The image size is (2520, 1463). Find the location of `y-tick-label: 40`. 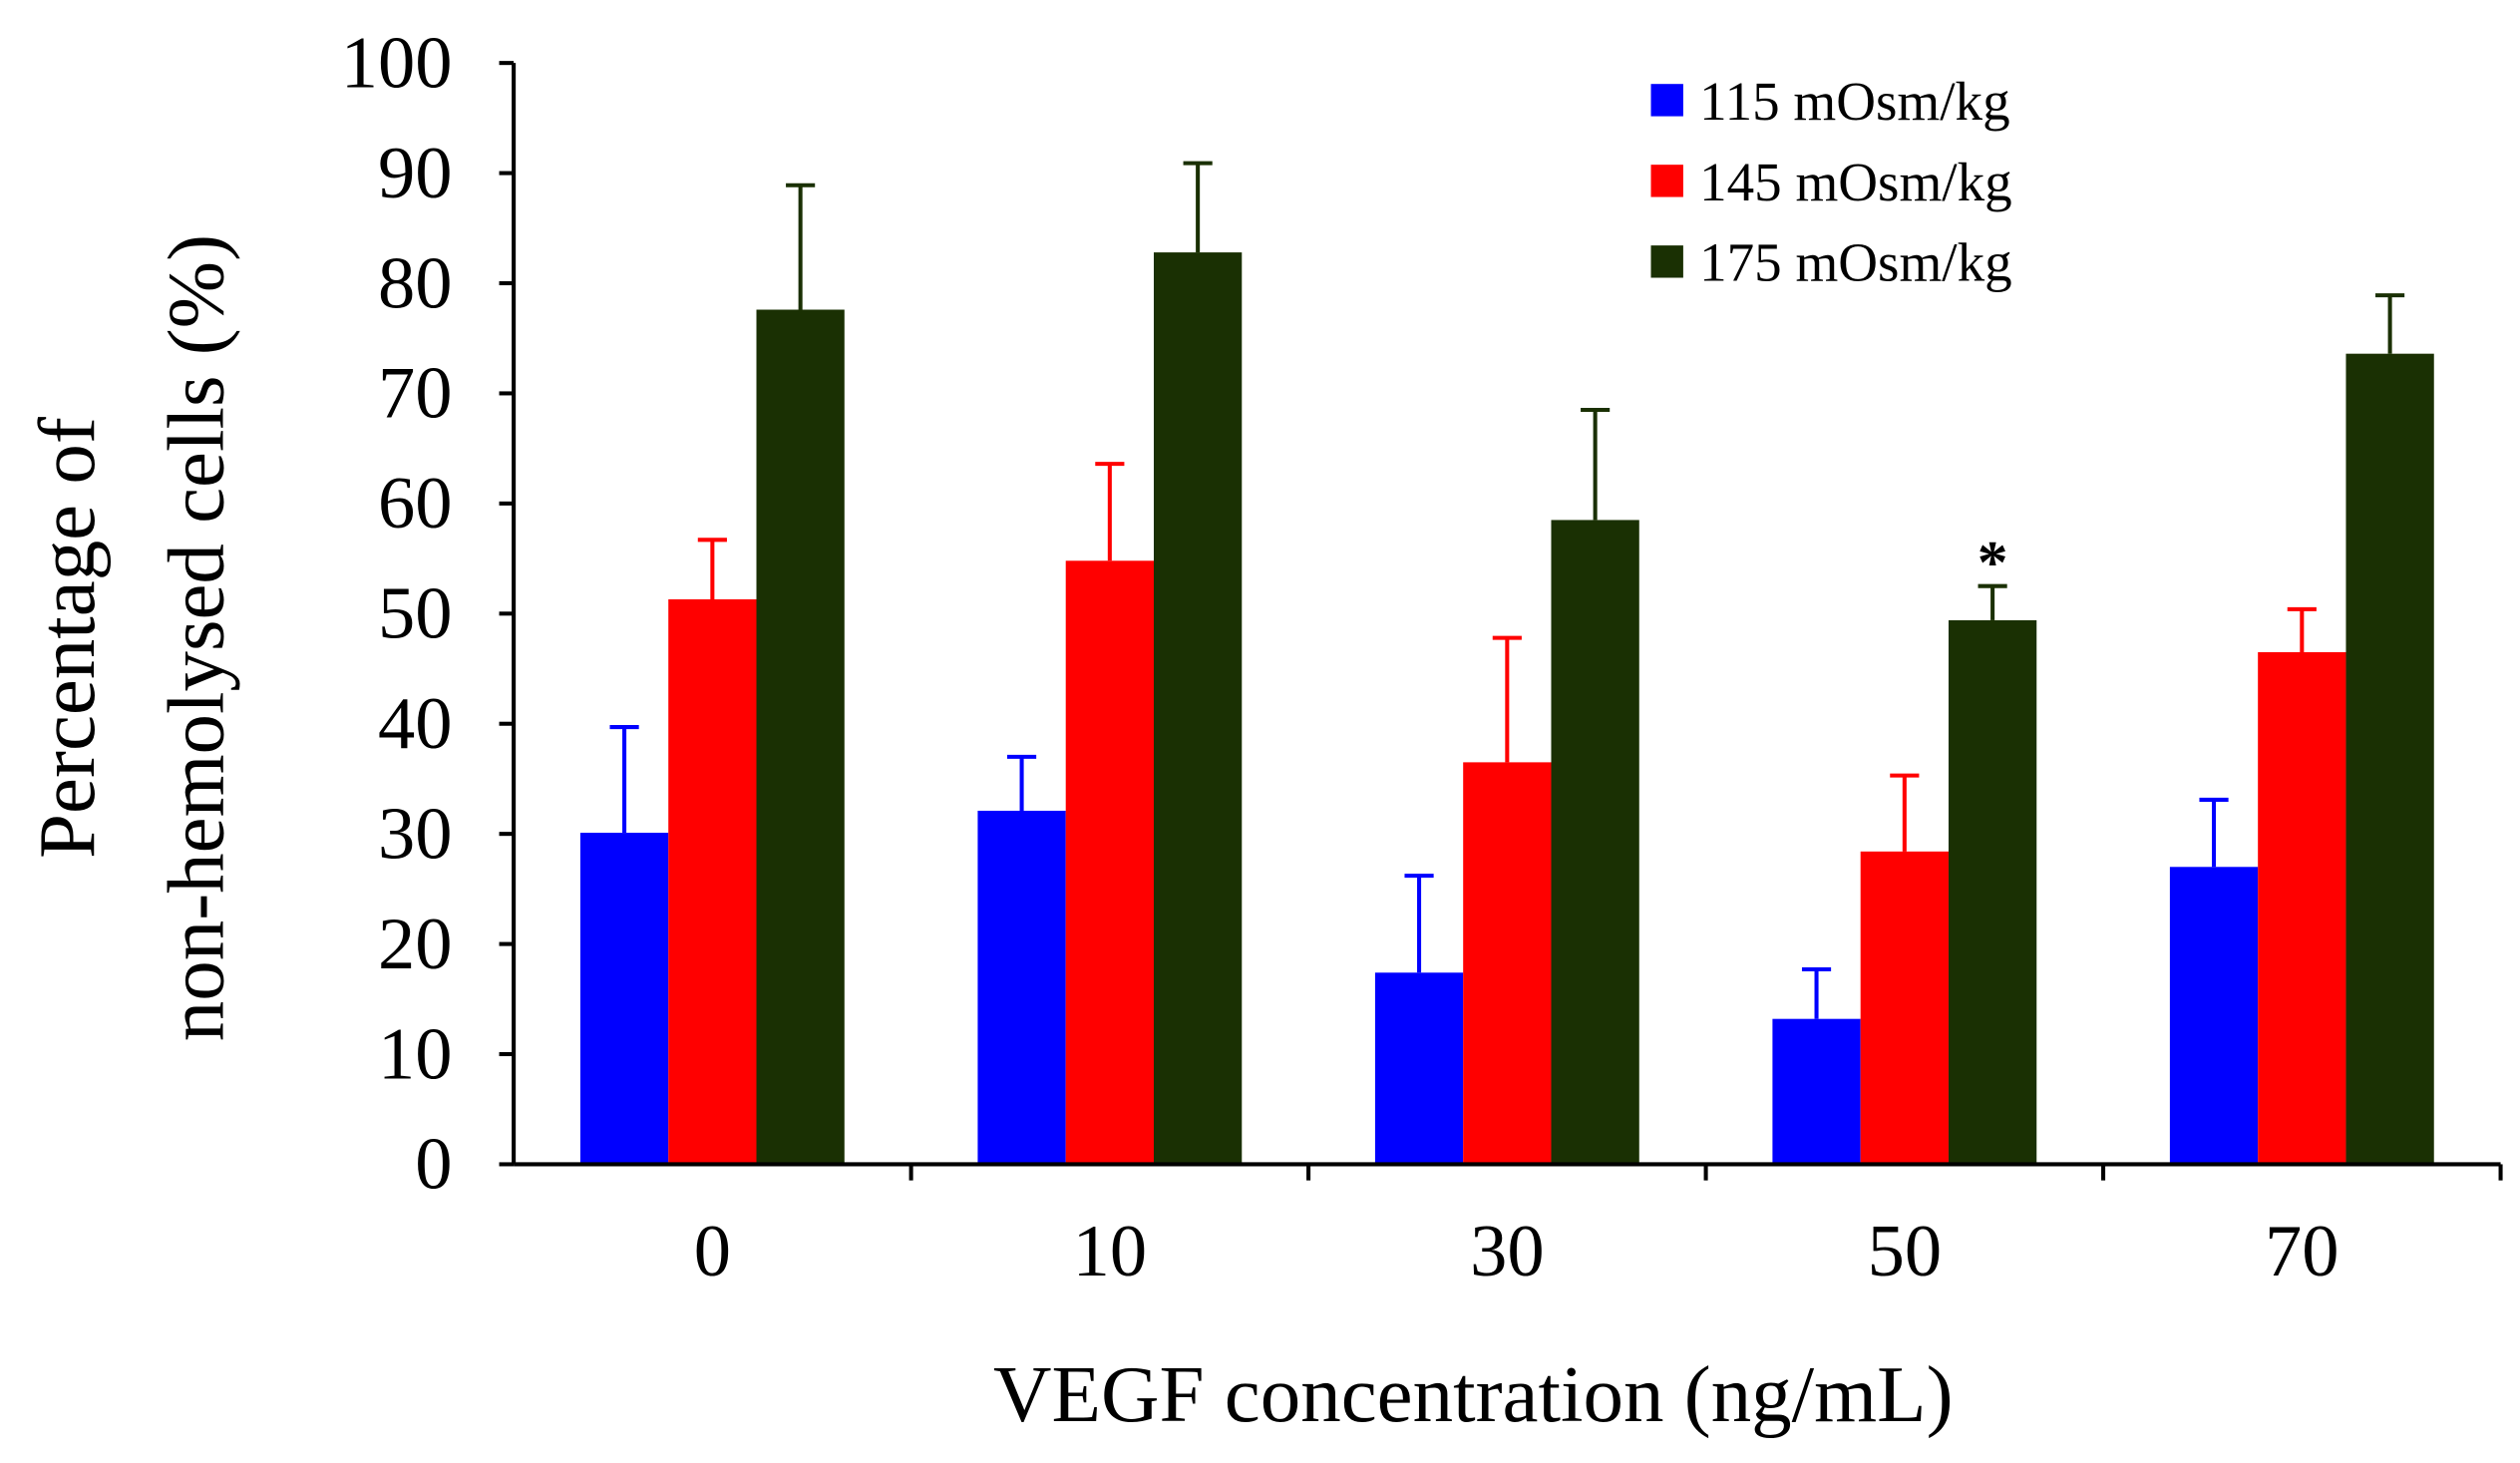

y-tick-label: 40 is located at coordinates (415, 724).